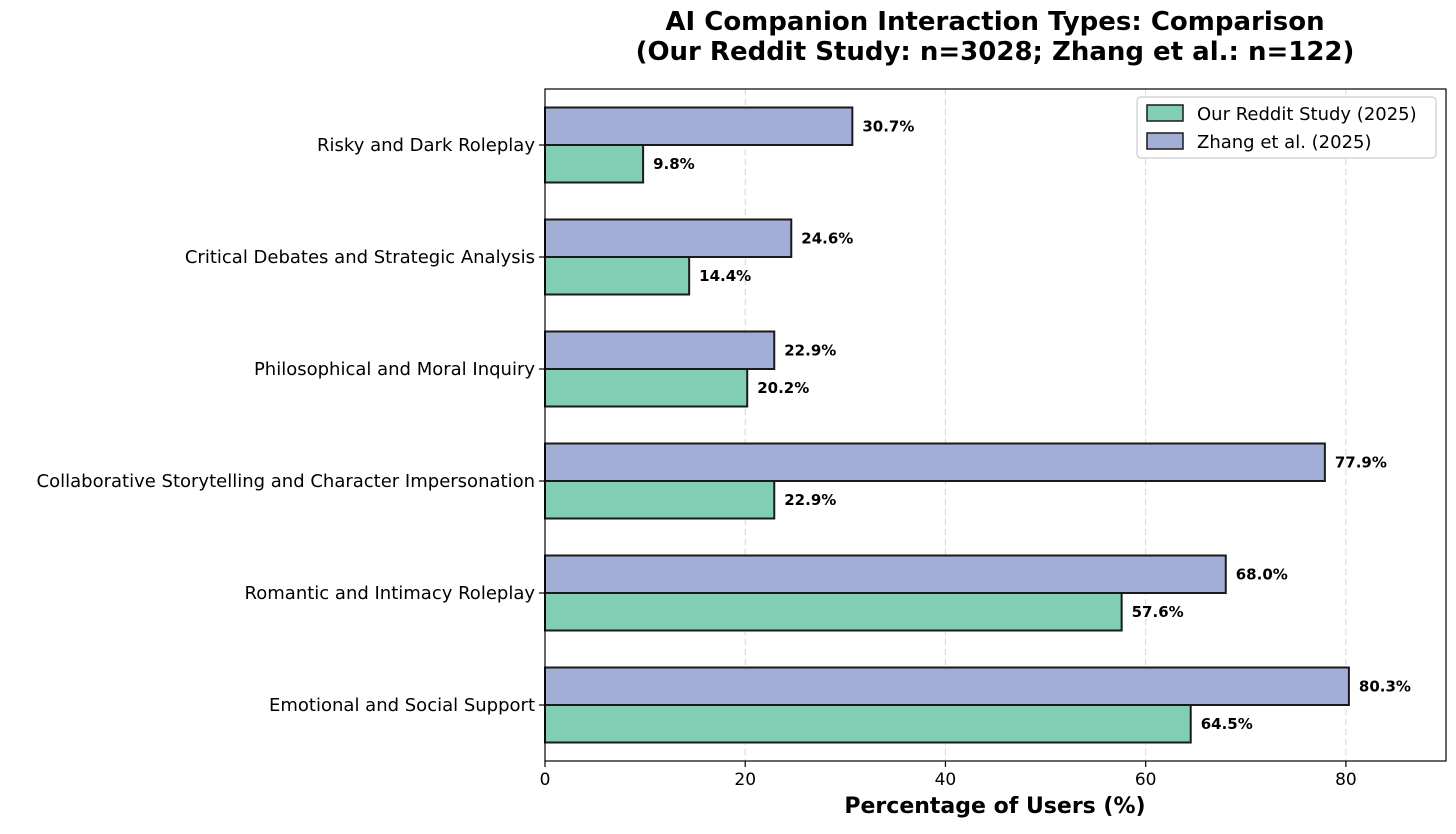 The image size is (1456, 834). Describe the element at coordinates (1158, 612) in the screenshot. I see `data-label: 57.6%` at that location.